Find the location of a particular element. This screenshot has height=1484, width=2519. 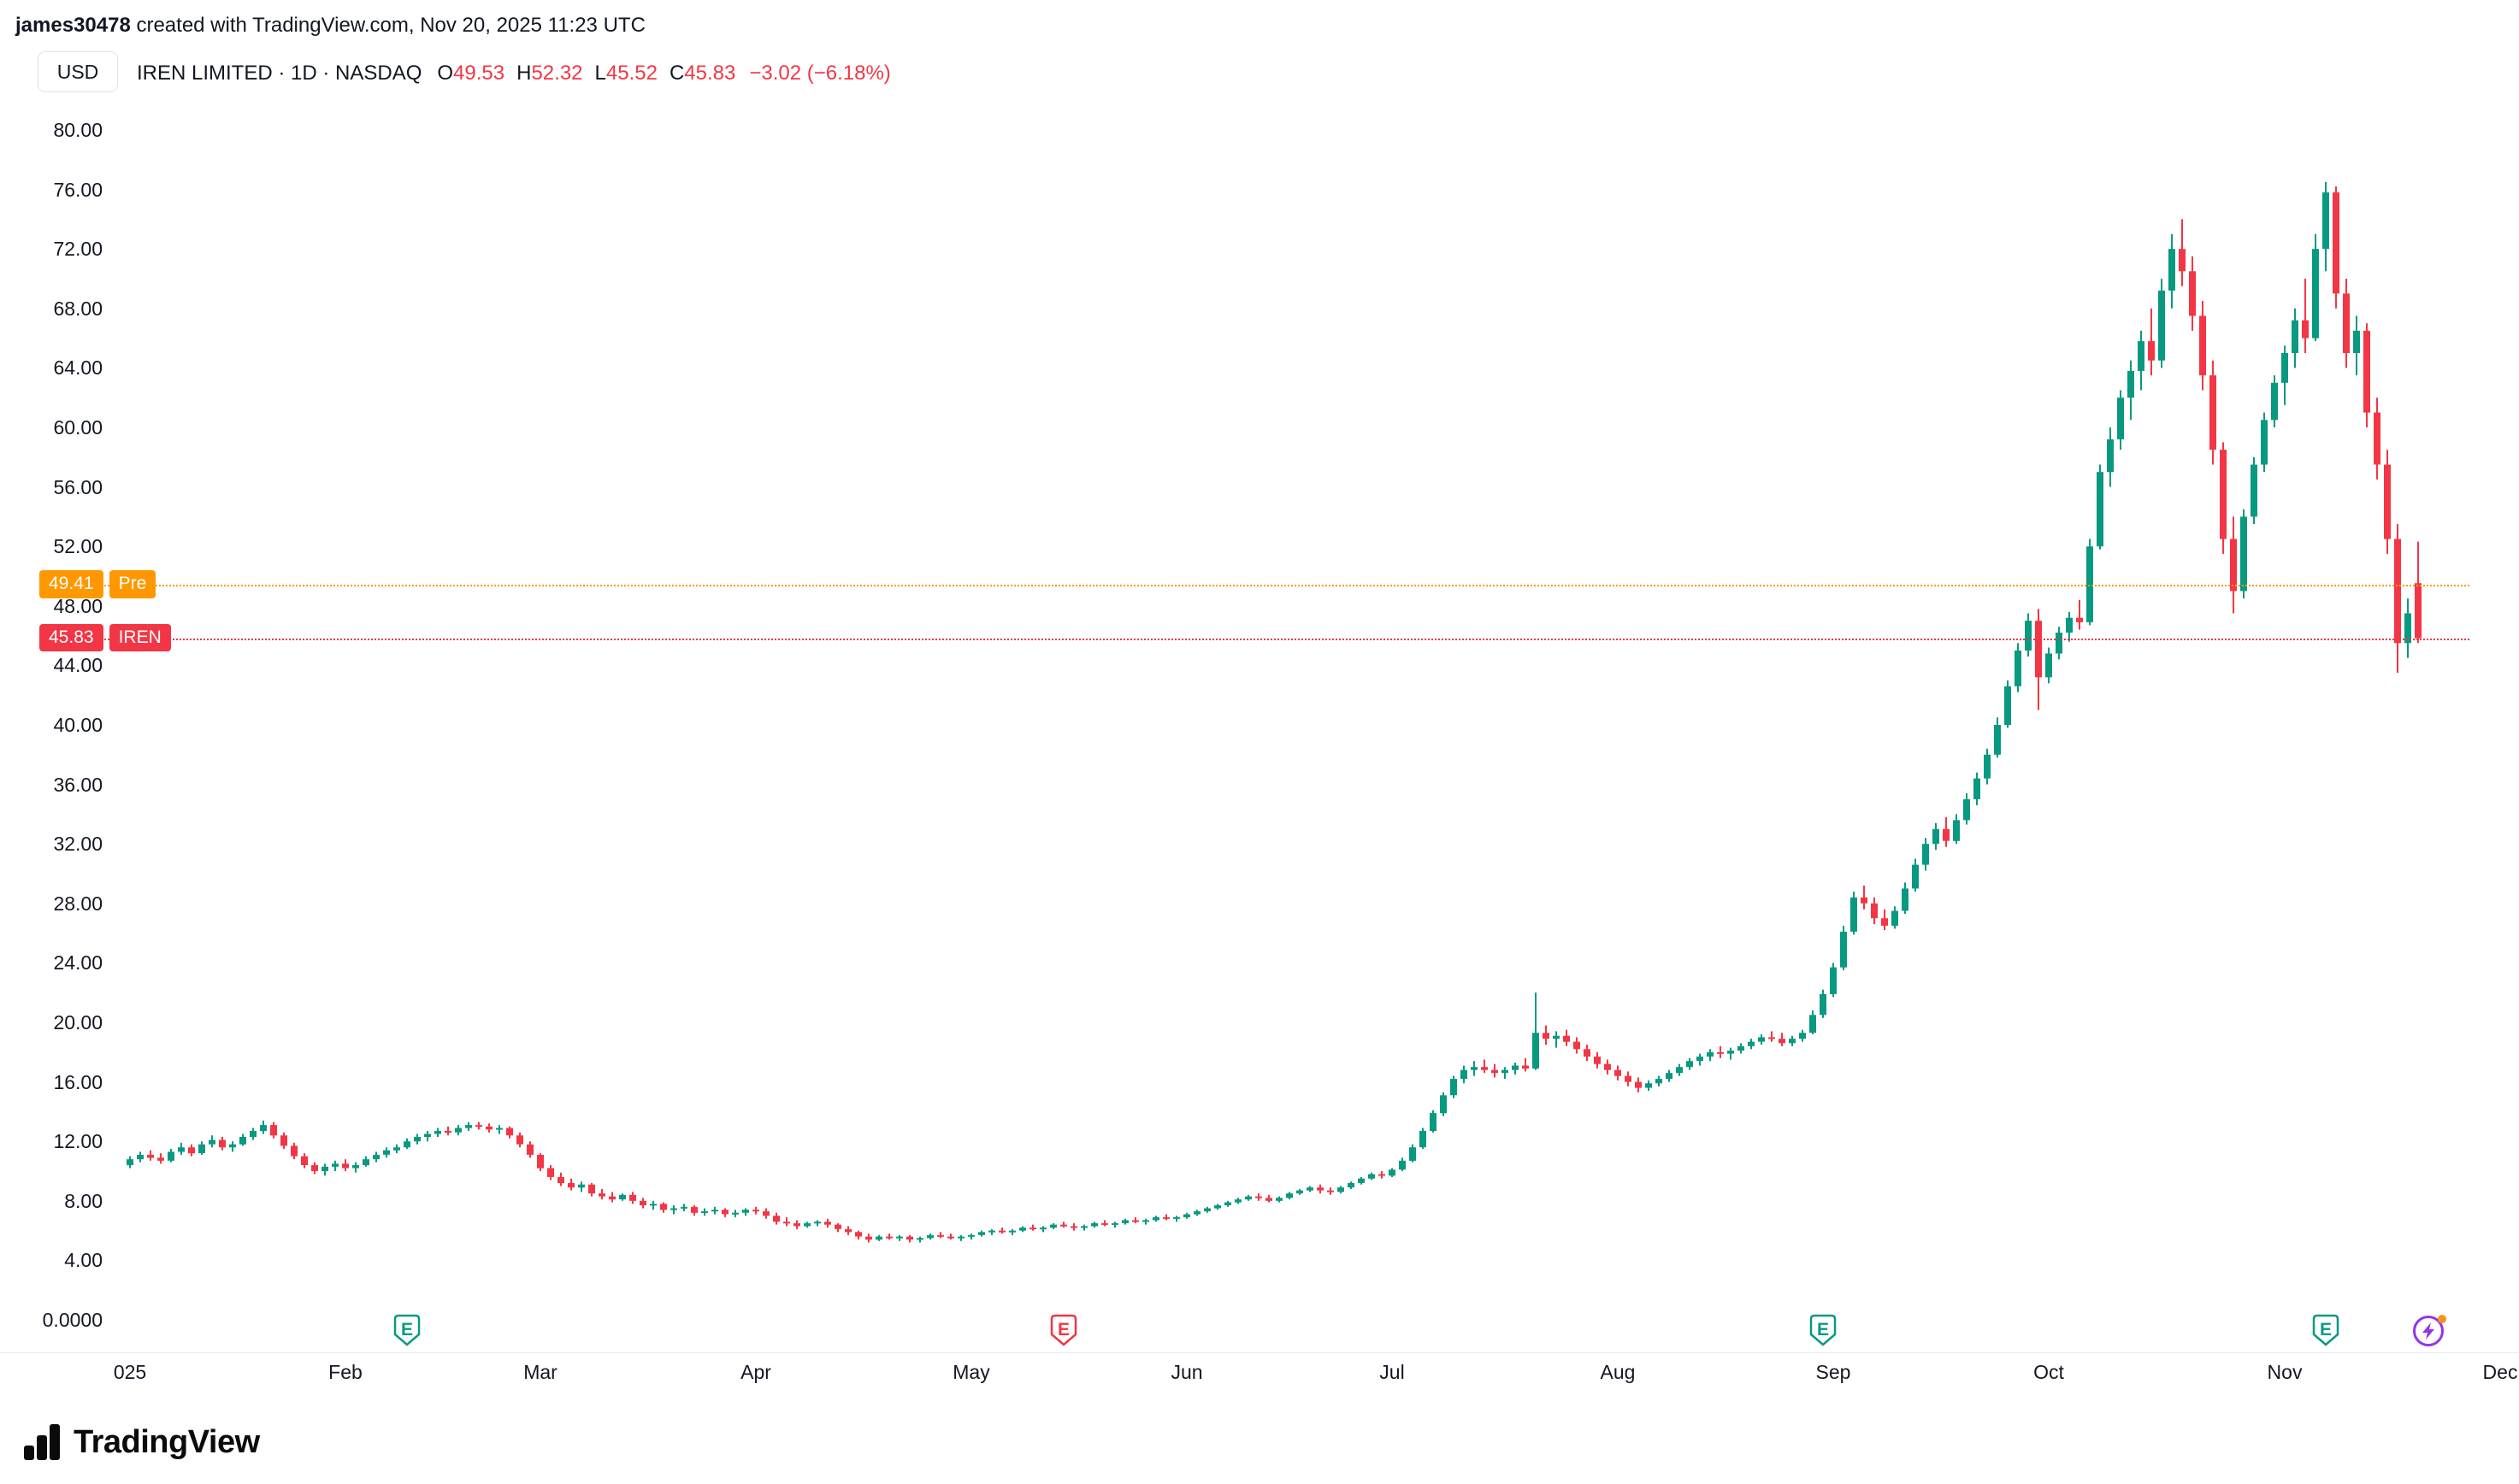

currency-button: USD is located at coordinates (78, 71).